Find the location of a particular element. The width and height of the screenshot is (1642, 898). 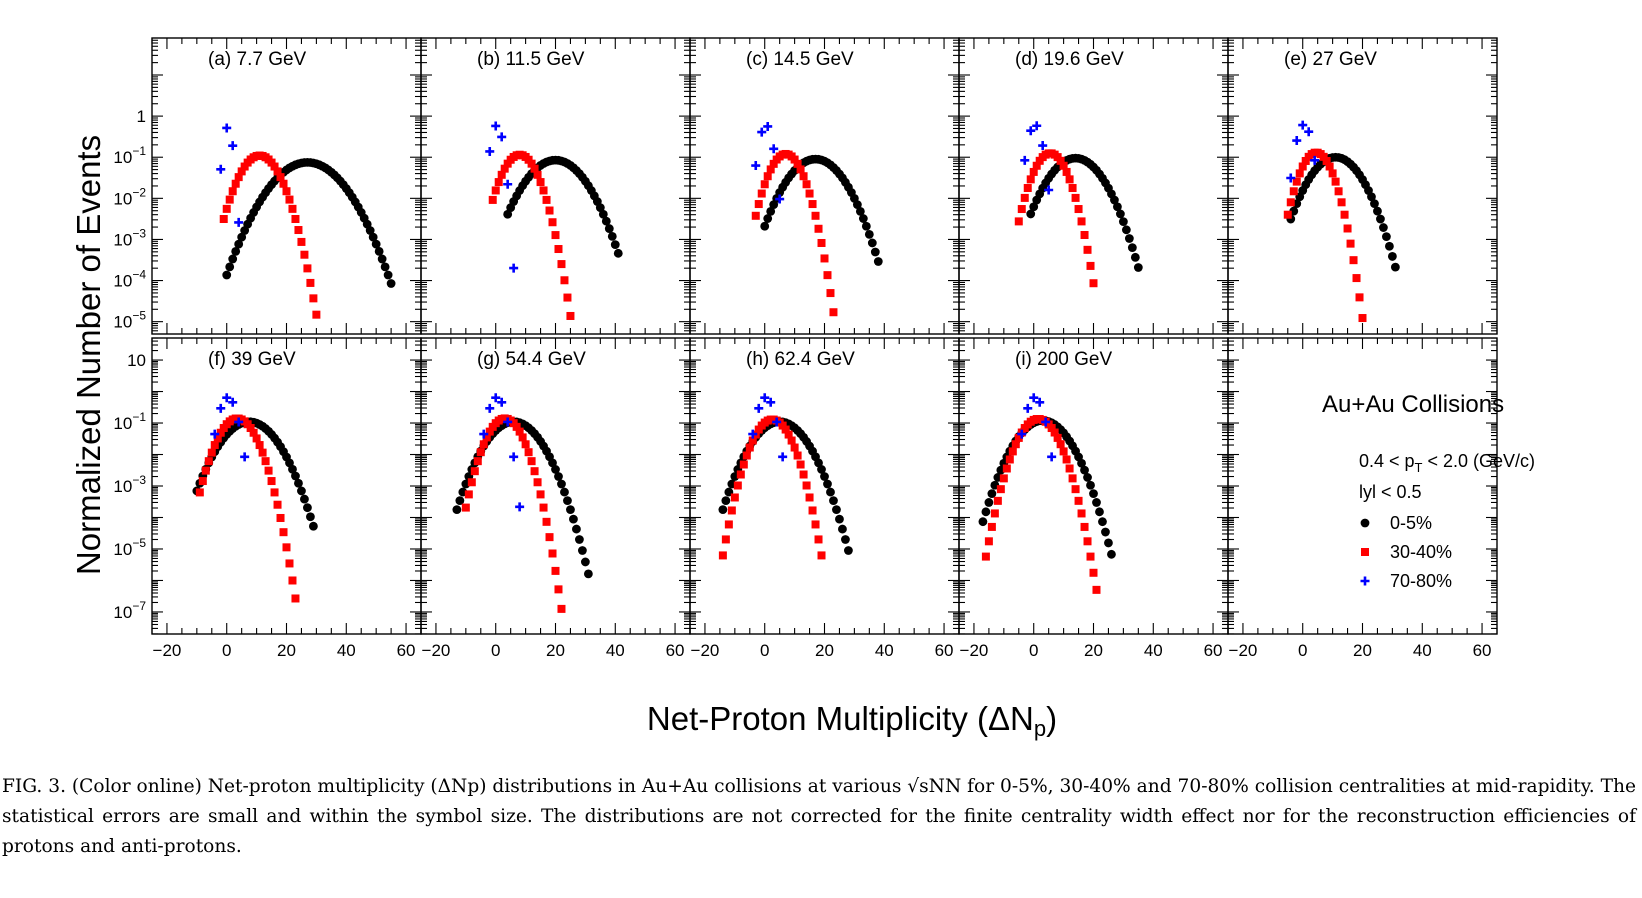

series-70-80% is located at coordinates (502, 197).